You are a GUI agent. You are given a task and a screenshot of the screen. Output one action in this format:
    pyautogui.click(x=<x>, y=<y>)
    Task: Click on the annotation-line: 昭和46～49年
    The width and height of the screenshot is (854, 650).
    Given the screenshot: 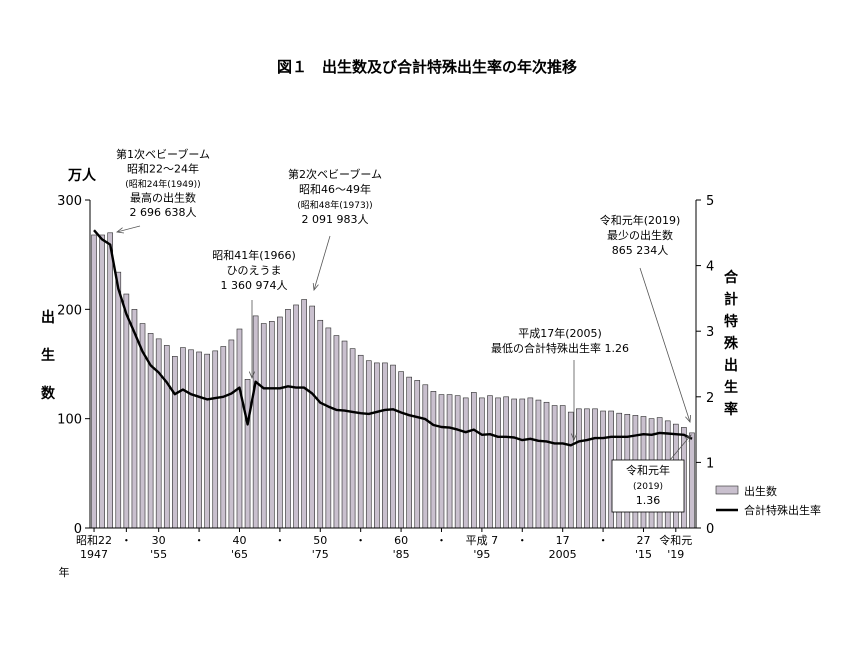 What is the action you would take?
    pyautogui.click(x=335, y=189)
    